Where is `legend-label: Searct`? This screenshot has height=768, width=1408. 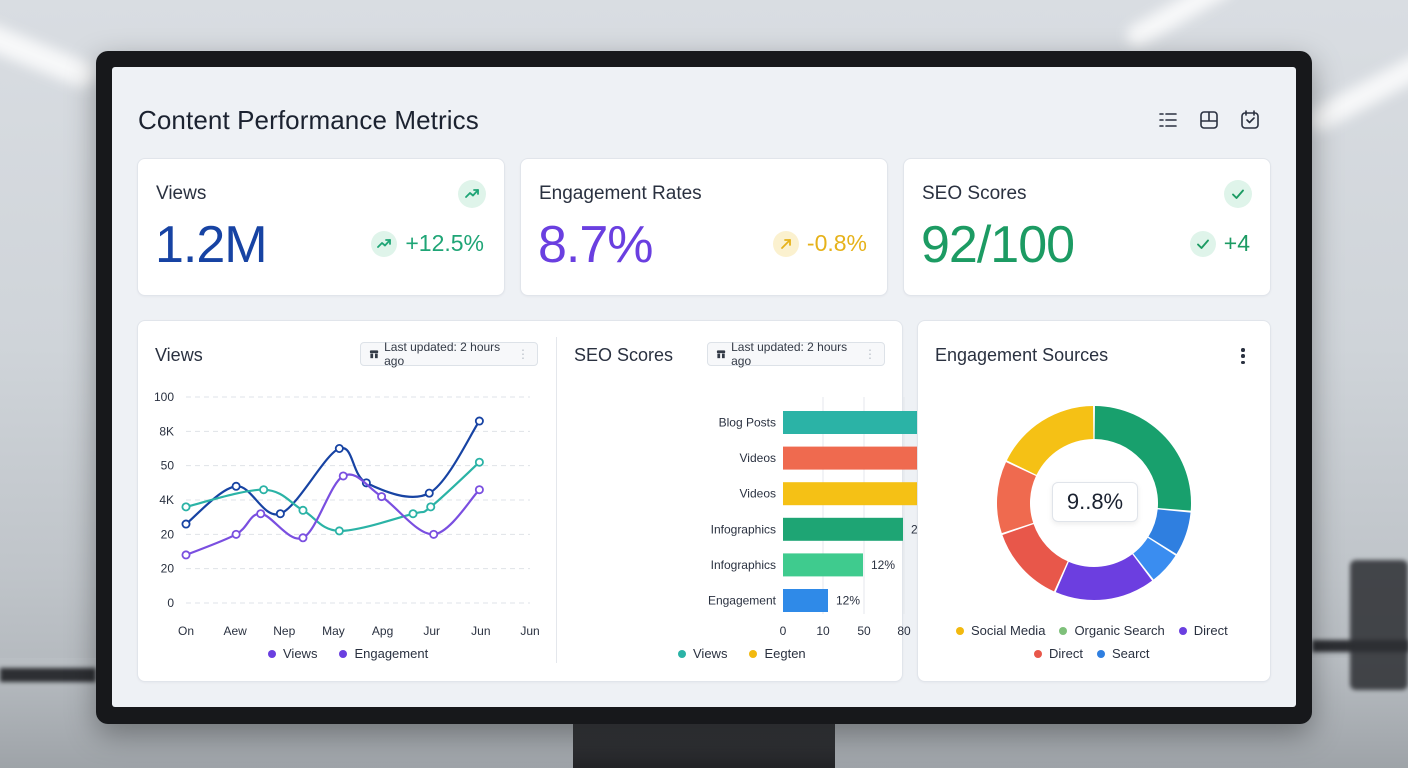
legend-label: Searct is located at coordinates (1130, 653).